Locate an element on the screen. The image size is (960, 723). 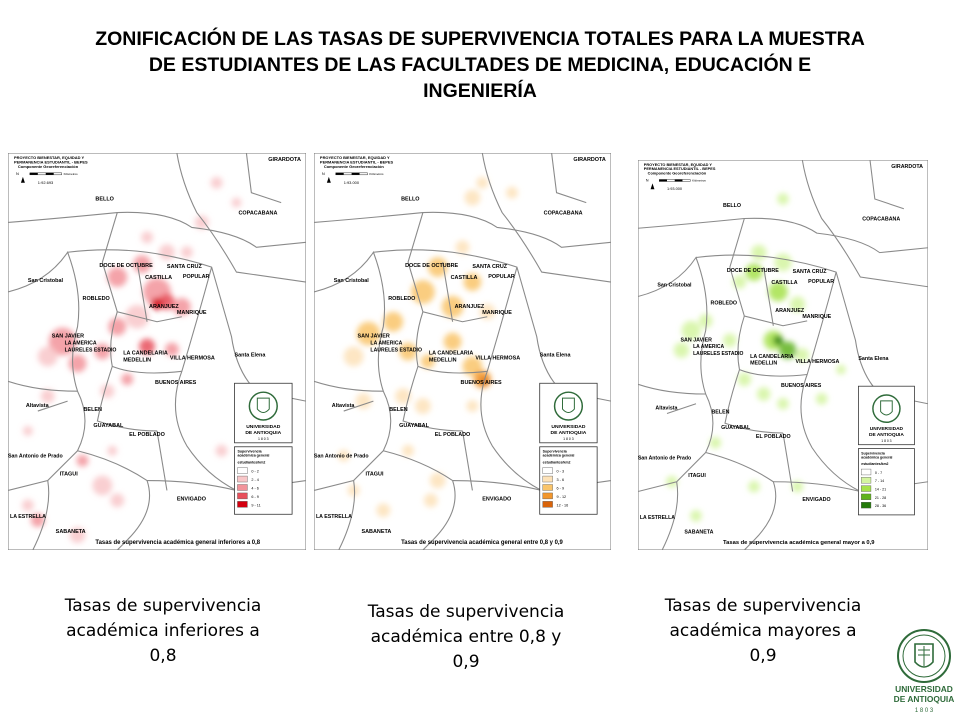
map-scale: 1:92.693 is located at coordinates (46, 182).